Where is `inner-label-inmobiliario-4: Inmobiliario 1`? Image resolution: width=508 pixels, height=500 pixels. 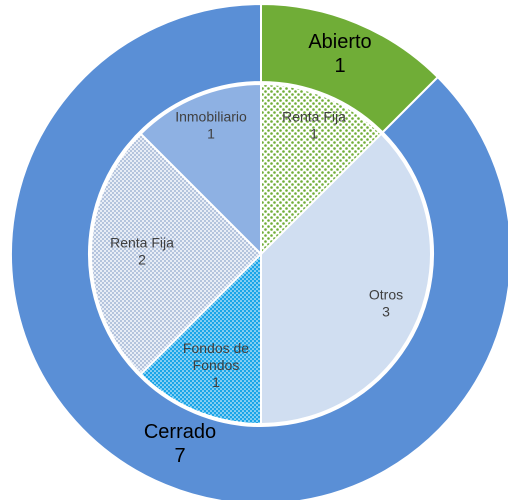
inner-label-inmobiliario-4: Inmobiliario 1 is located at coordinates (211, 125).